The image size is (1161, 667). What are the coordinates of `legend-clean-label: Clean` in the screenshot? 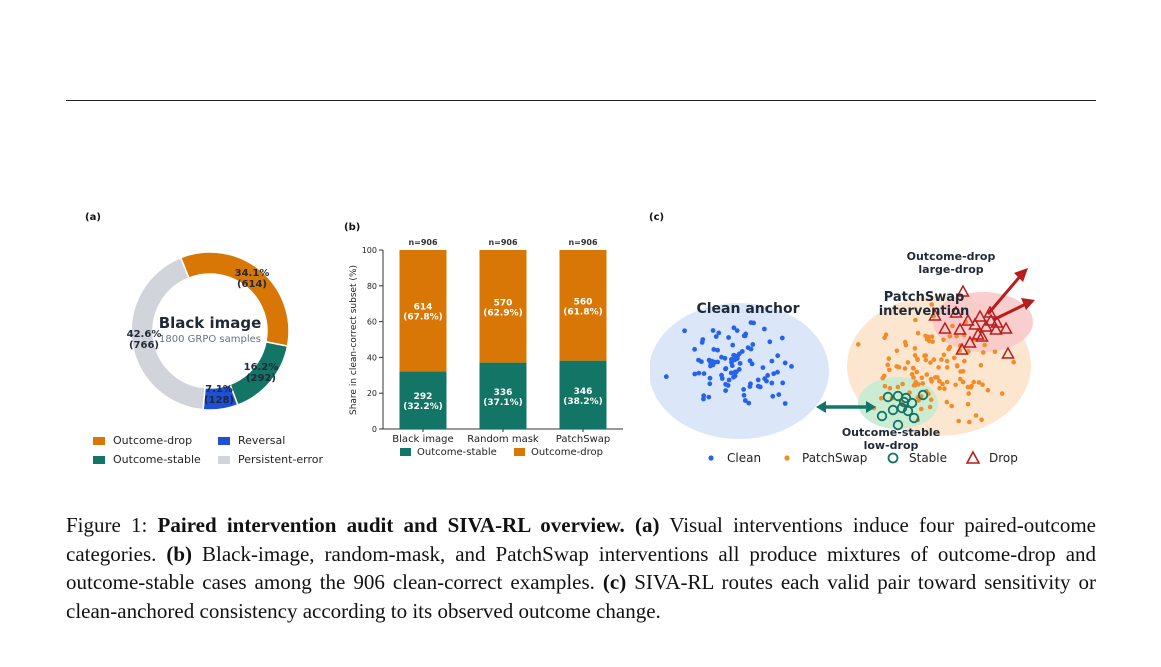 It's located at (744, 458).